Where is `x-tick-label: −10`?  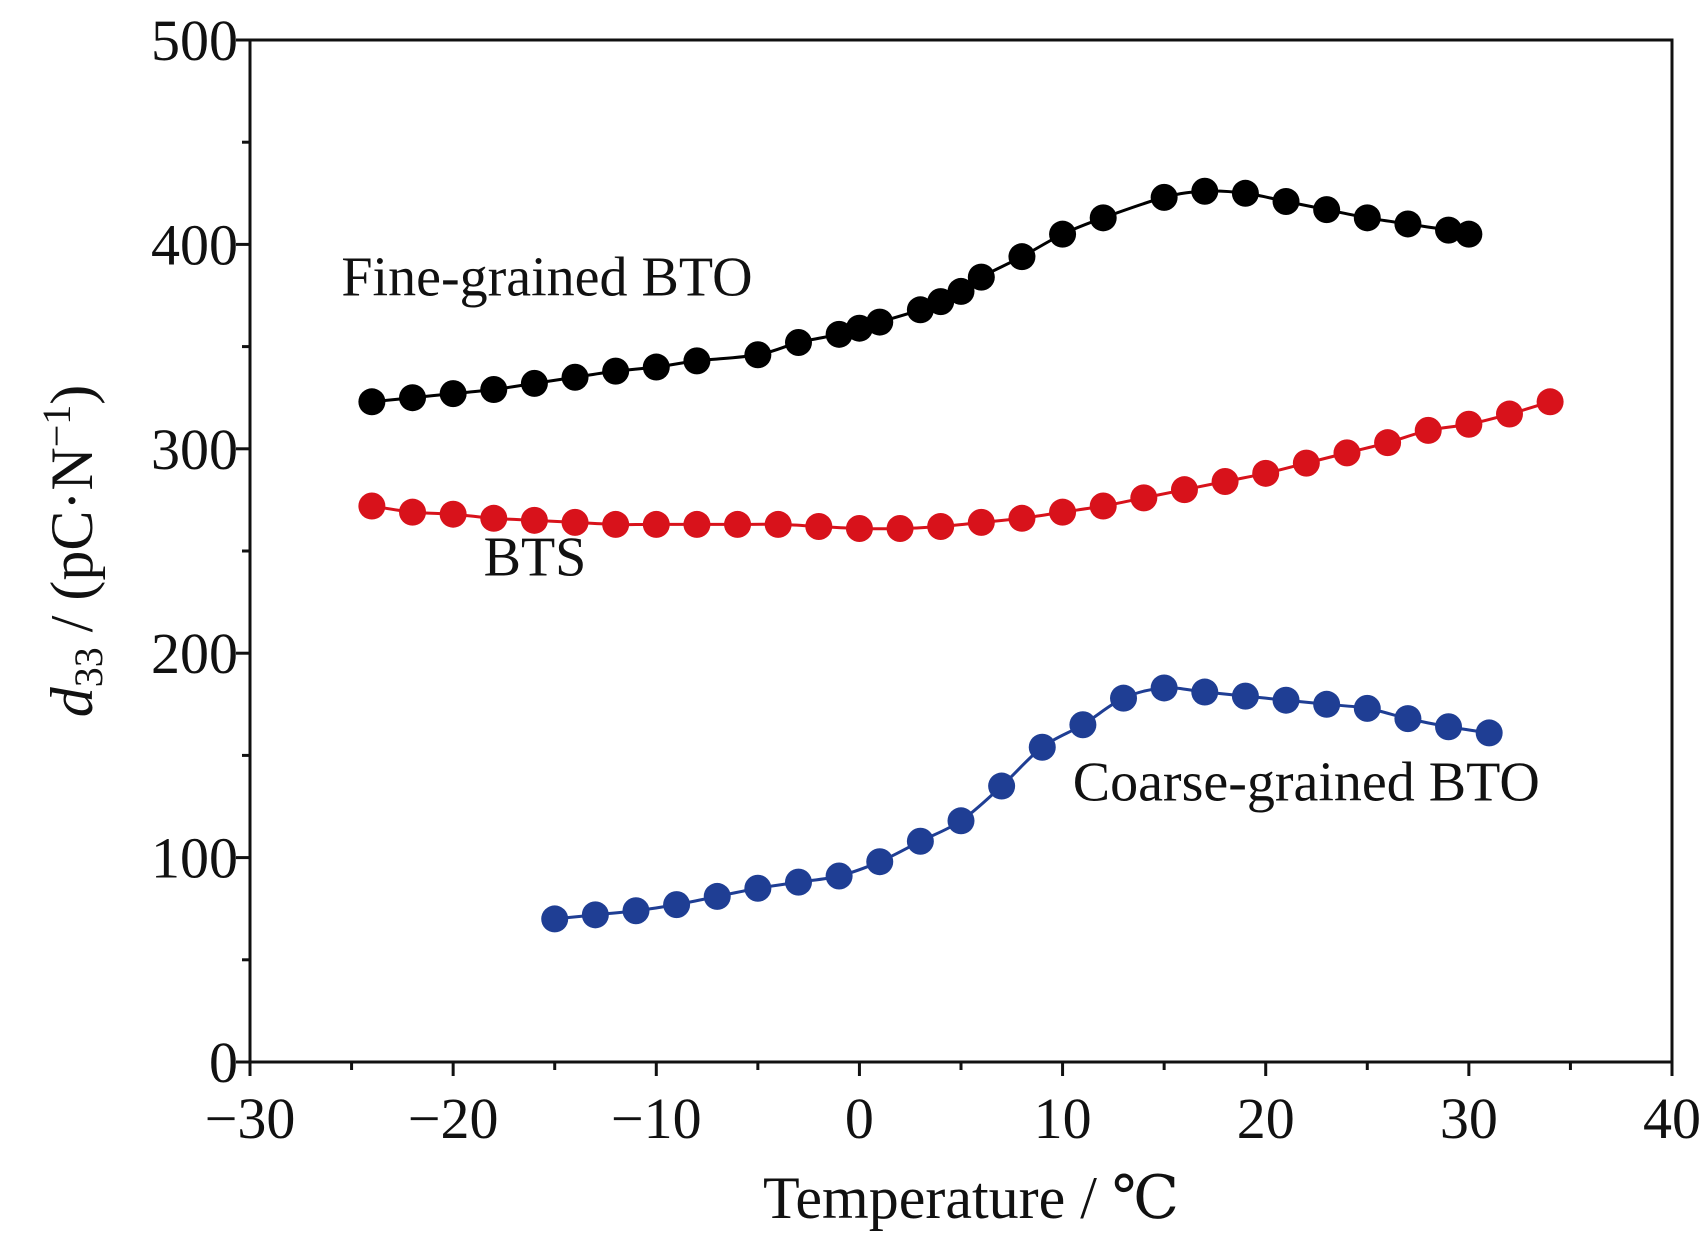
x-tick-label: −10 is located at coordinates (656, 1118).